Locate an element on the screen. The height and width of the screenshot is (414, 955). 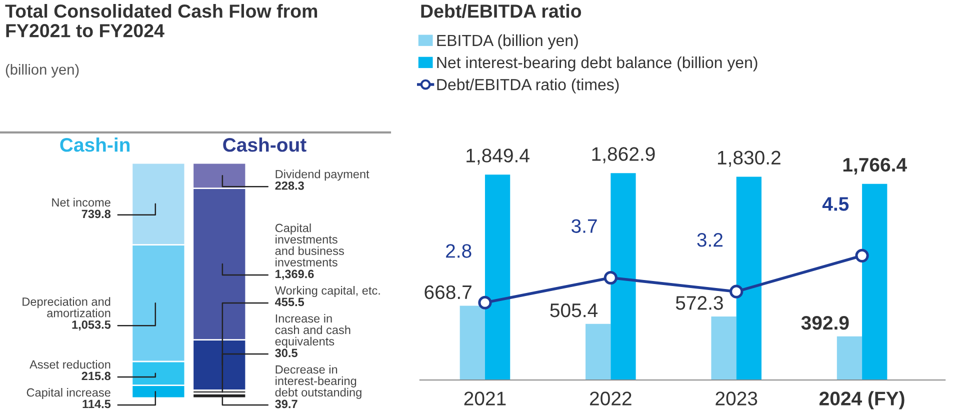
text: Increase in cash and cash equivalents is located at coordinates (312, 331).